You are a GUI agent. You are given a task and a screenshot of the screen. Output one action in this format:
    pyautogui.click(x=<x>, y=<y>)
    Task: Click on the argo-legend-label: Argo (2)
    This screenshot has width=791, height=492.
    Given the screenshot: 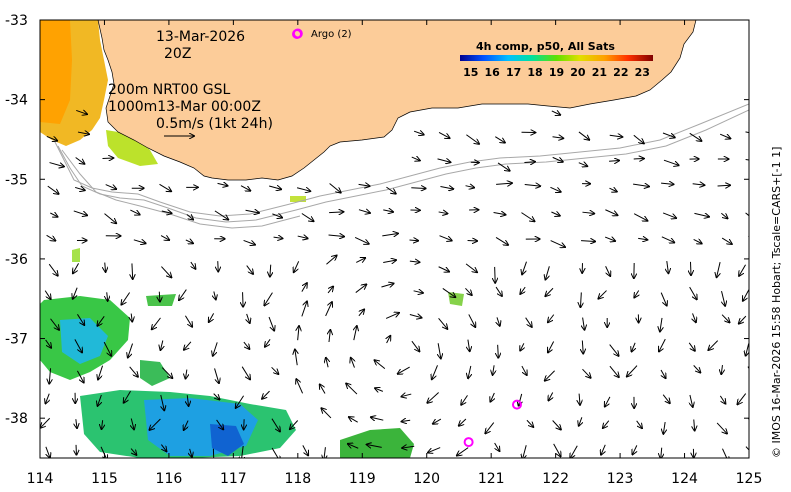 What is the action you would take?
    pyautogui.click(x=331, y=34)
    